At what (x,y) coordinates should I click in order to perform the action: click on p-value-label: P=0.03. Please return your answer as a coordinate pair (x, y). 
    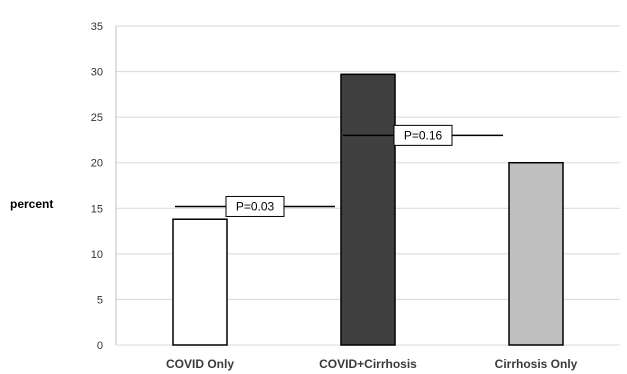
    Looking at the image, I should click on (255, 206).